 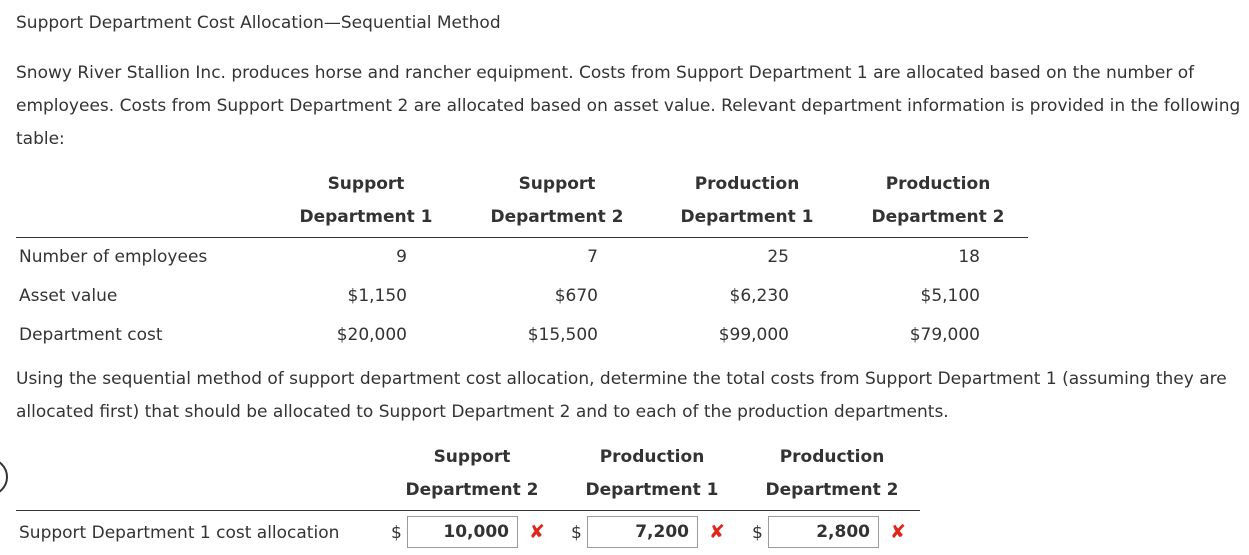 What do you see at coordinates (576, 296) in the screenshot?
I see `cell-value: $670` at bounding box center [576, 296].